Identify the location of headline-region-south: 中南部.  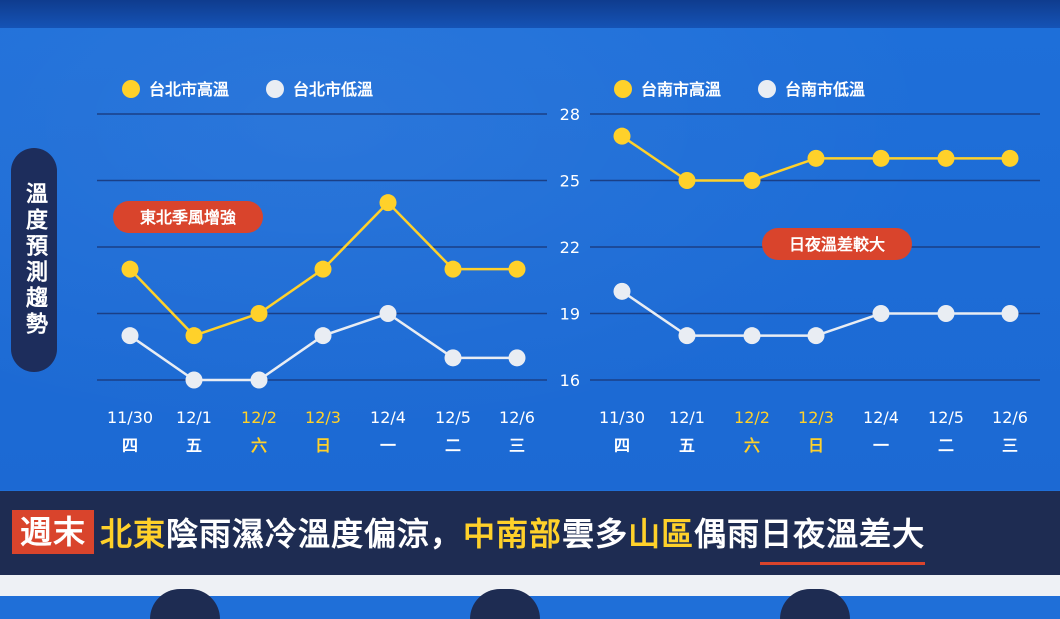
(513, 534).